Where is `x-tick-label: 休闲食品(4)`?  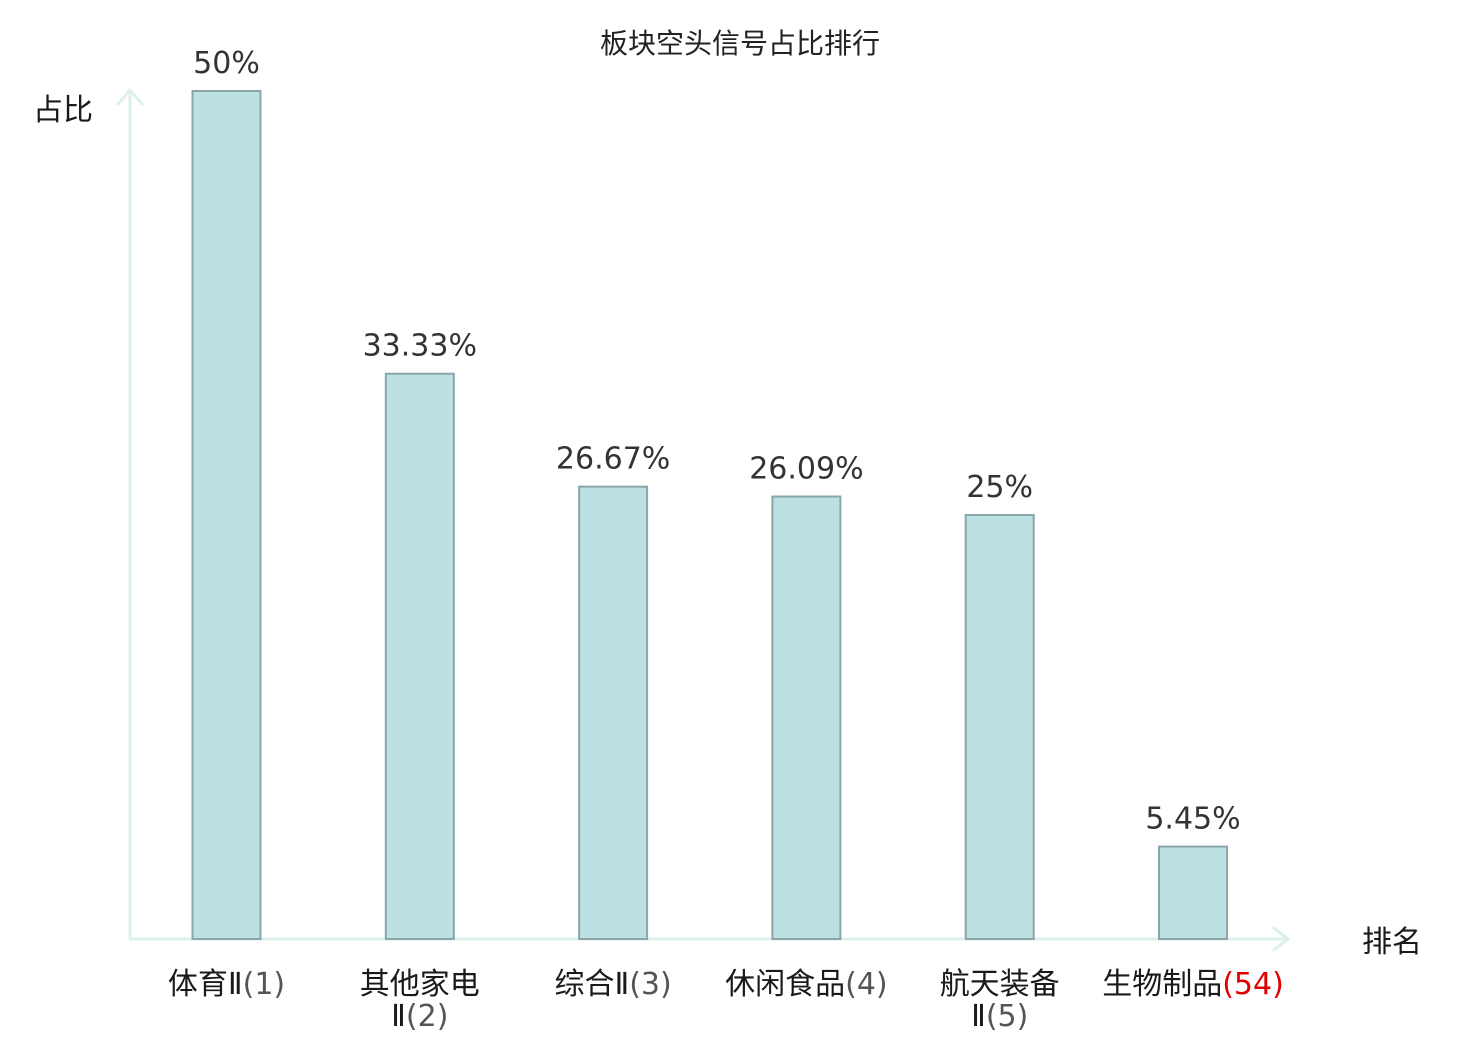
x-tick-label: 休闲食品(4) is located at coordinates (806, 984).